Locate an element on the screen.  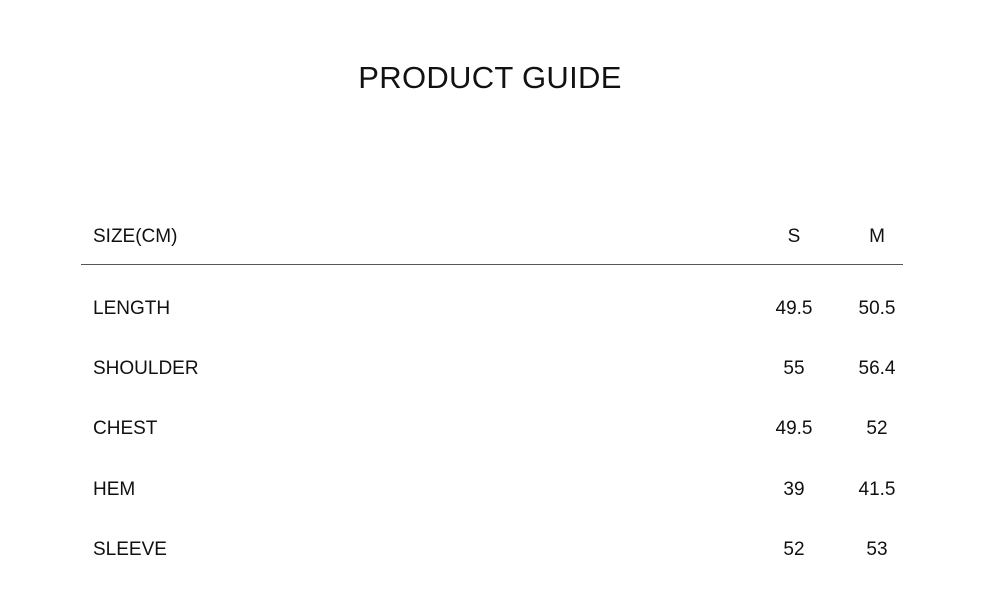
header-size-m: M is located at coordinates (877, 236).